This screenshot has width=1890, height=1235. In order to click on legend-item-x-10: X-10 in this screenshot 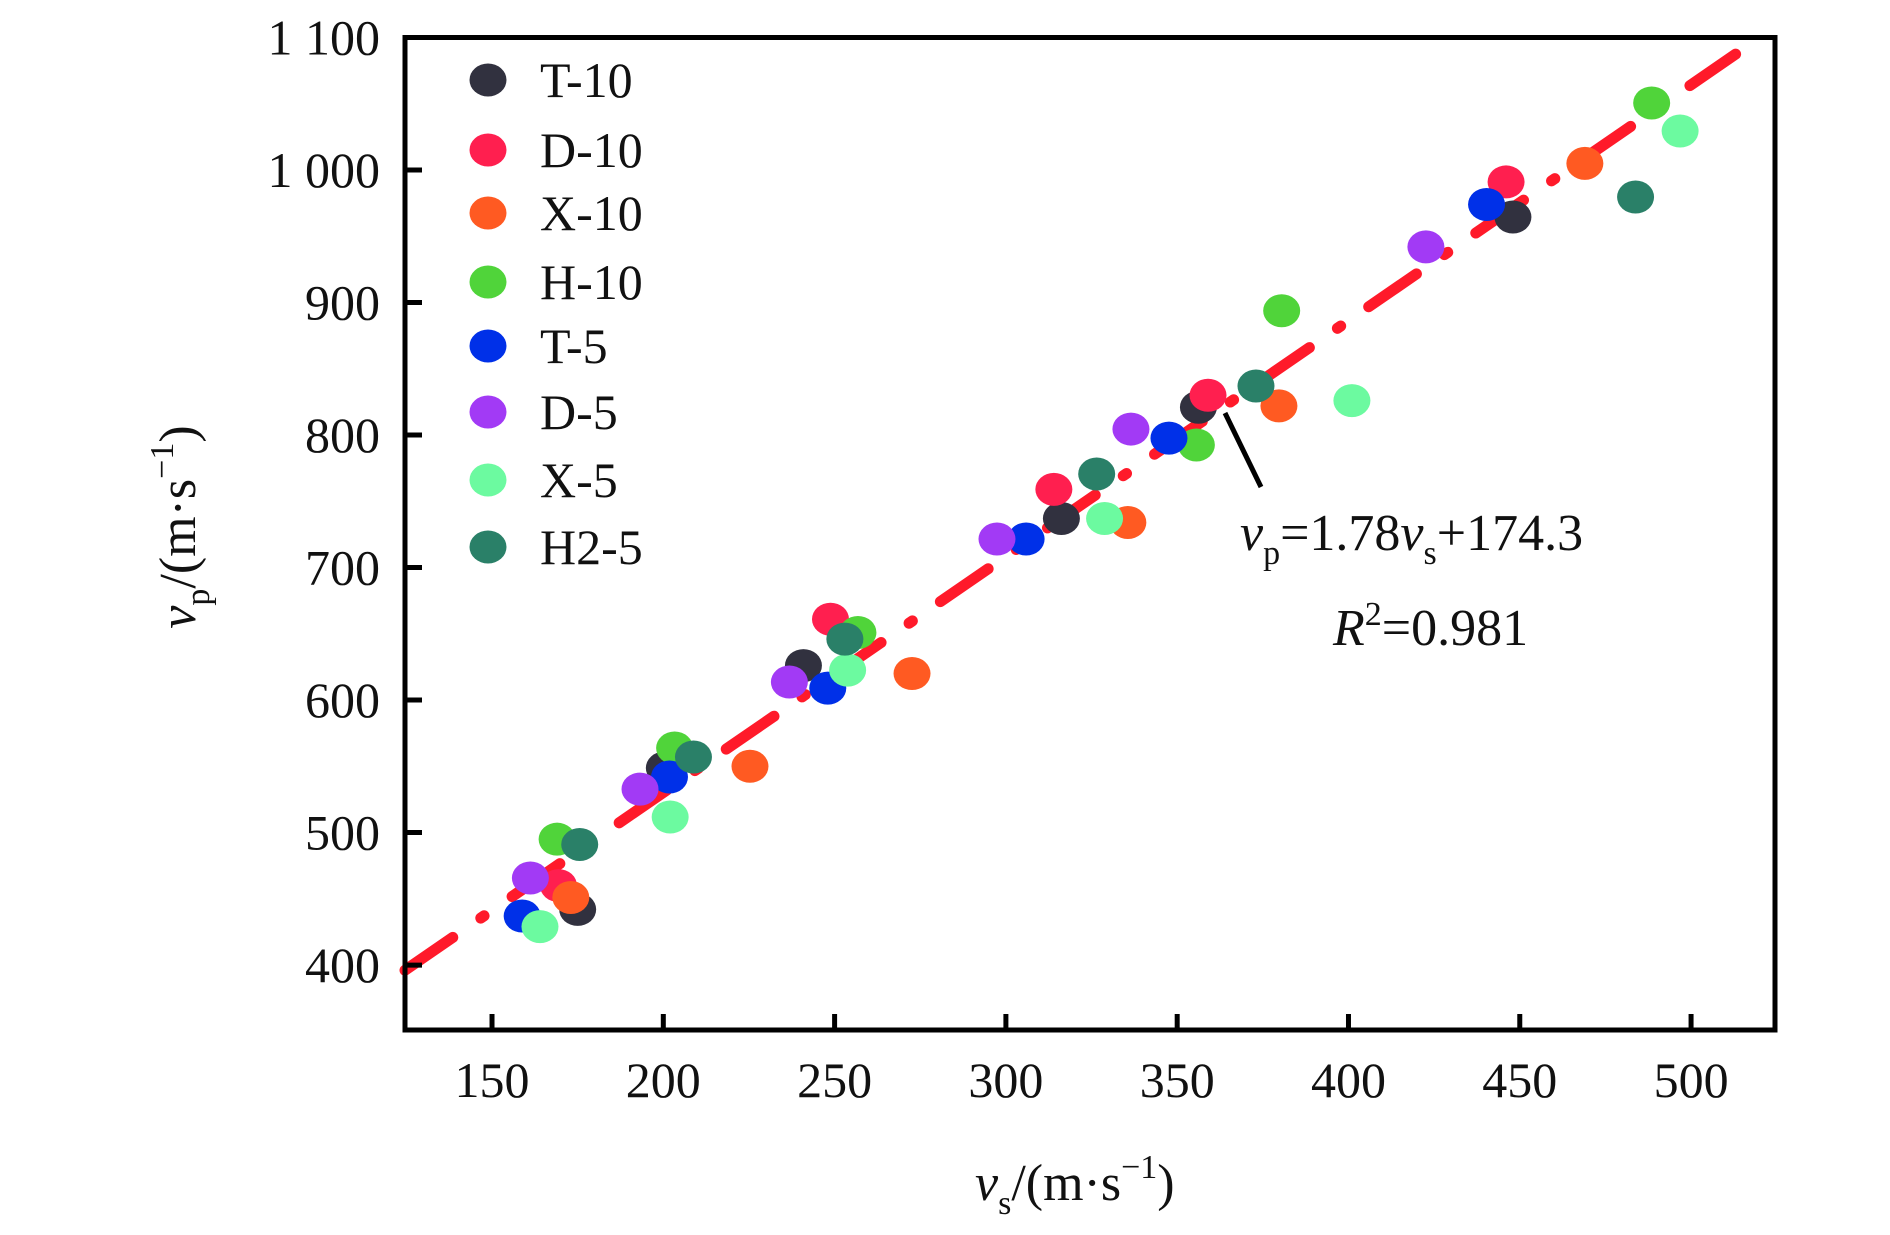, I will do `click(556, 213)`.